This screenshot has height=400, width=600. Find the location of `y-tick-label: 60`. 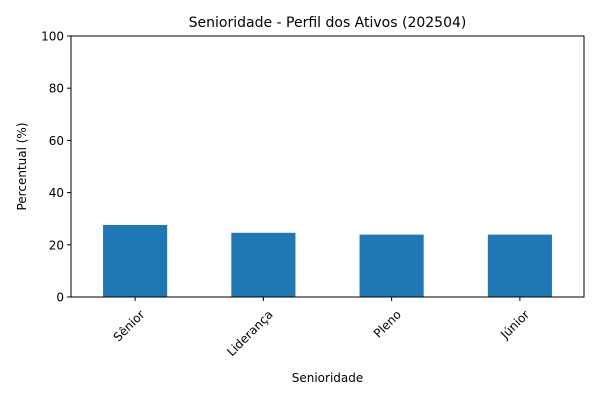

y-tick-label: 60 is located at coordinates (56, 141).